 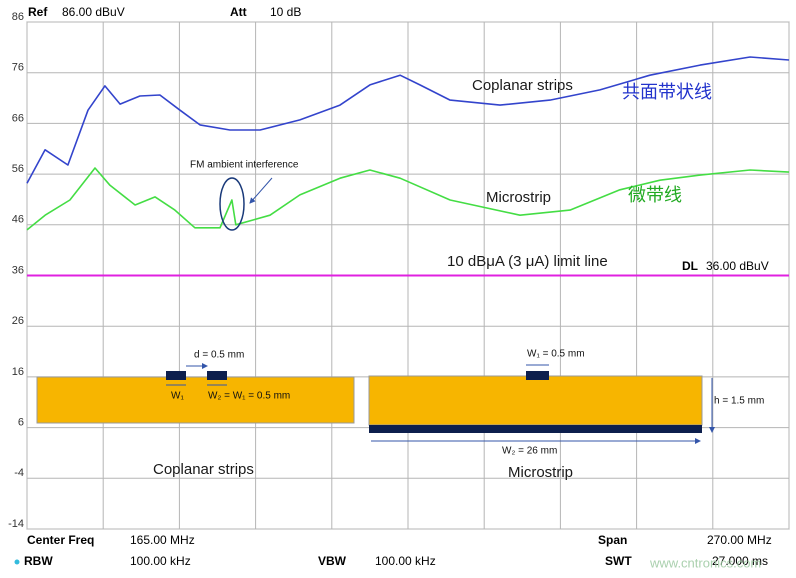 I want to click on indicator, so click(x=17, y=562).